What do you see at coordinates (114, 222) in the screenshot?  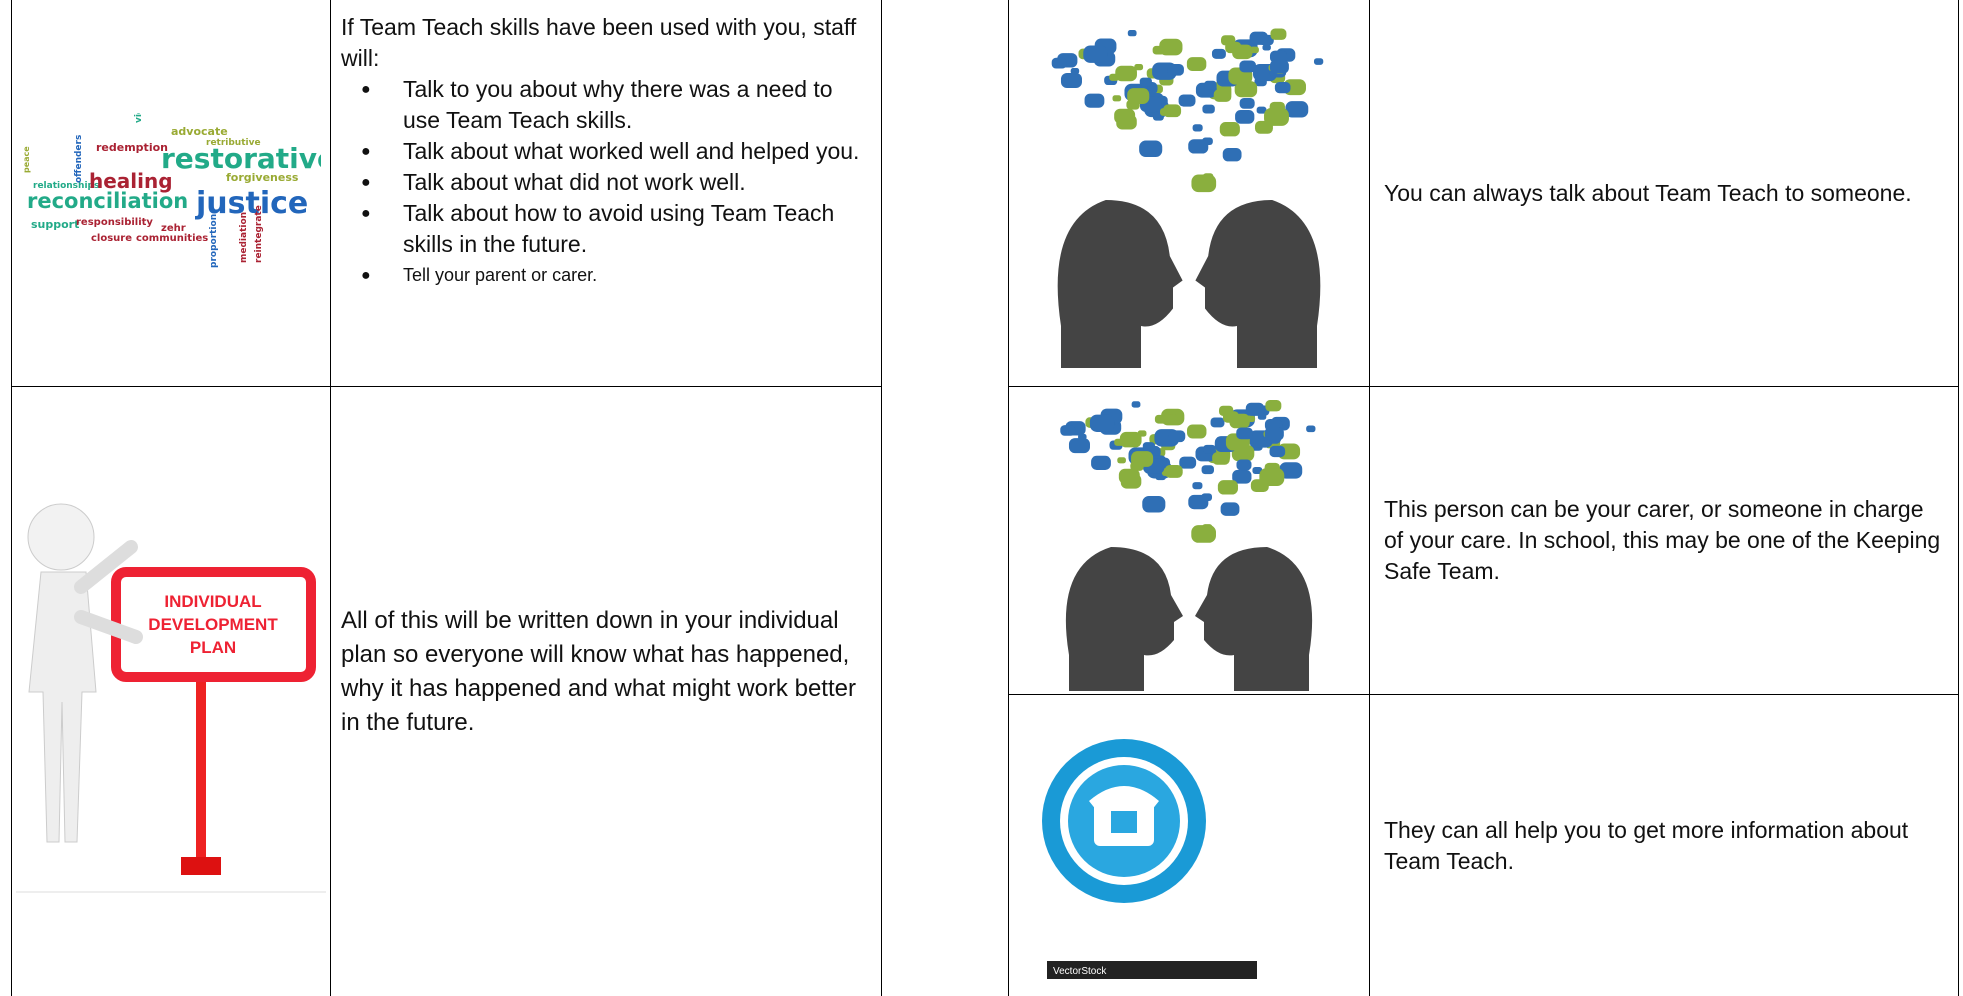 I see `cloud-word: responsibility` at bounding box center [114, 222].